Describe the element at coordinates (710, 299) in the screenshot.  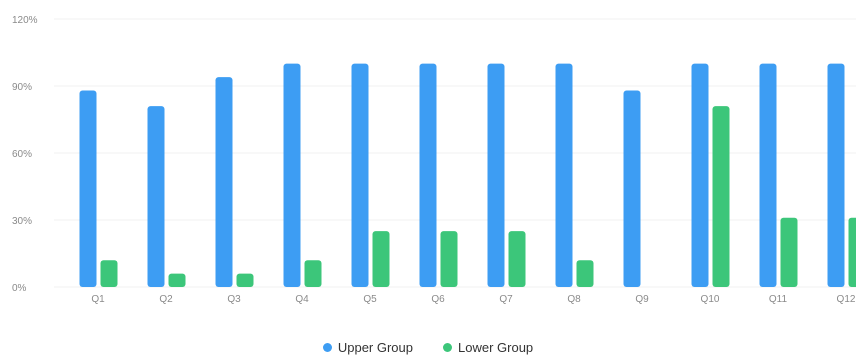
I see `x-tick-label: Q10` at that location.